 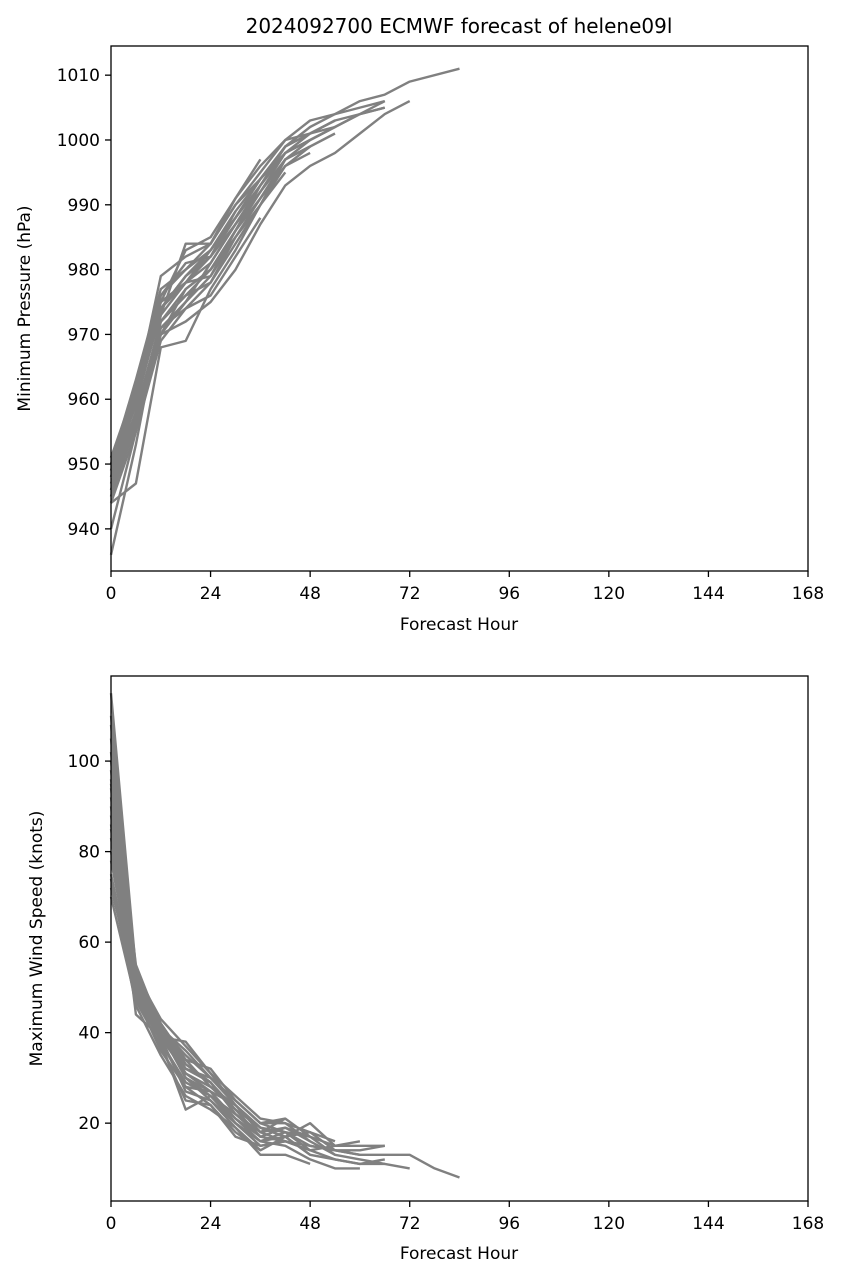 I want to click on wind-y-tick-label: 60, so click(x=89, y=943).